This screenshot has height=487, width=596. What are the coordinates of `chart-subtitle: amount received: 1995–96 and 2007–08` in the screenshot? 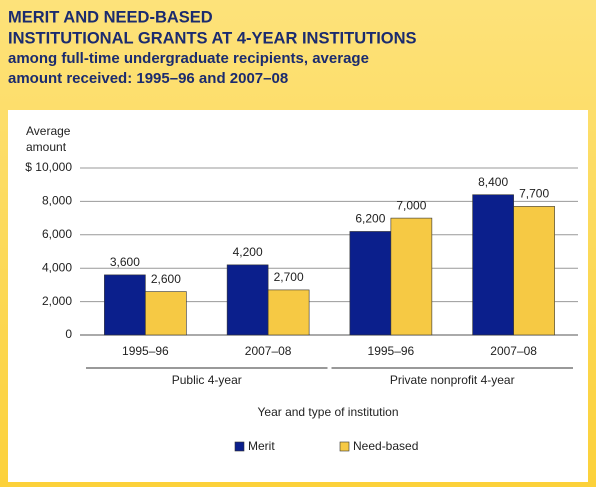 It's located at (148, 78).